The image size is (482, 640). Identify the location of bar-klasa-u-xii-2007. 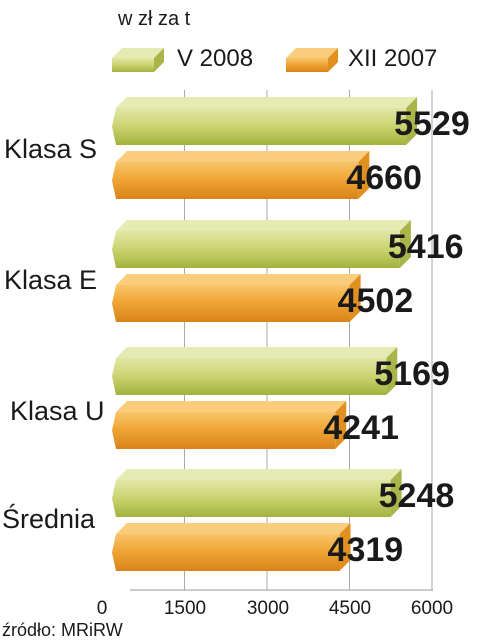
(229, 425).